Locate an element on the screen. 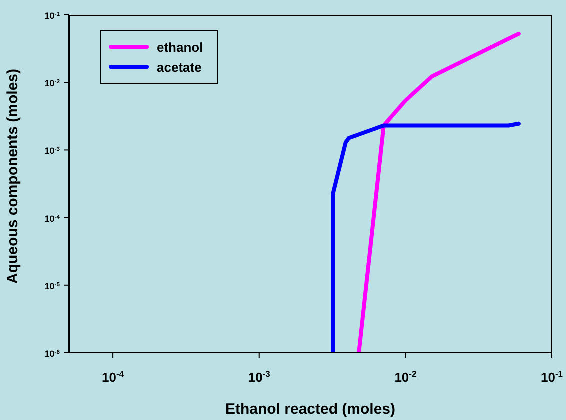 The width and height of the screenshot is (566, 420). x-axis-title: Ethanol reacted (moles) is located at coordinates (310, 409).